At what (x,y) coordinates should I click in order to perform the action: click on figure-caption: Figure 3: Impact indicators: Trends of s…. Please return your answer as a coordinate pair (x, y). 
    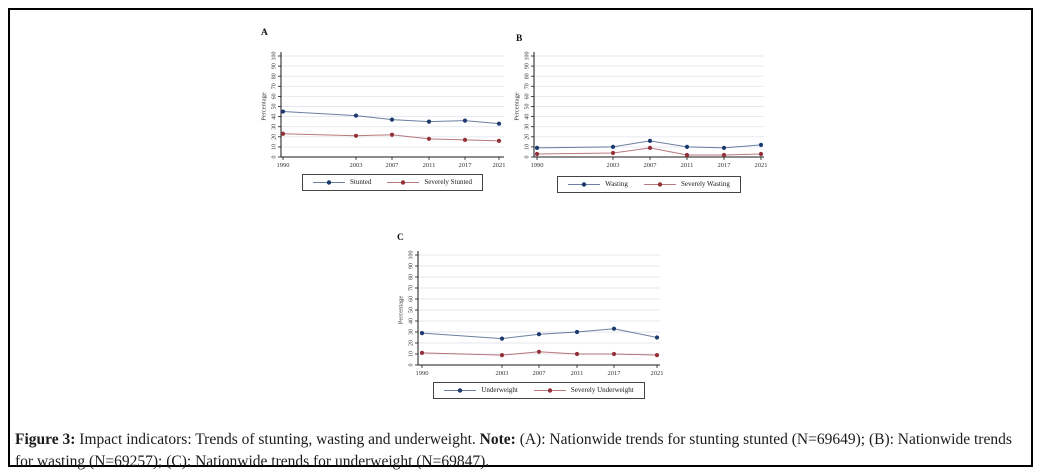
    Looking at the image, I should click on (517, 451).